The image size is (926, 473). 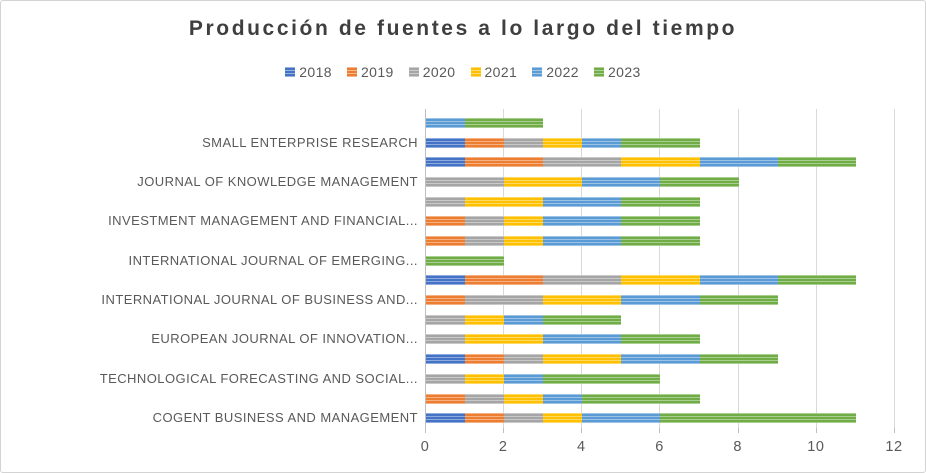 What do you see at coordinates (463, 72) in the screenshot?
I see `legend: 2018 2019 2020 2021 2022 2023` at bounding box center [463, 72].